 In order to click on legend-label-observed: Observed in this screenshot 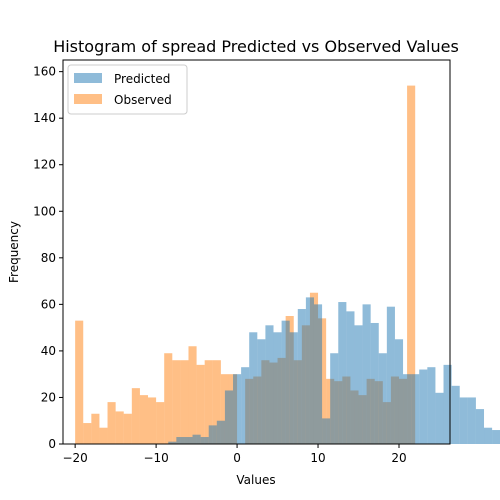, I will do `click(143, 100)`.